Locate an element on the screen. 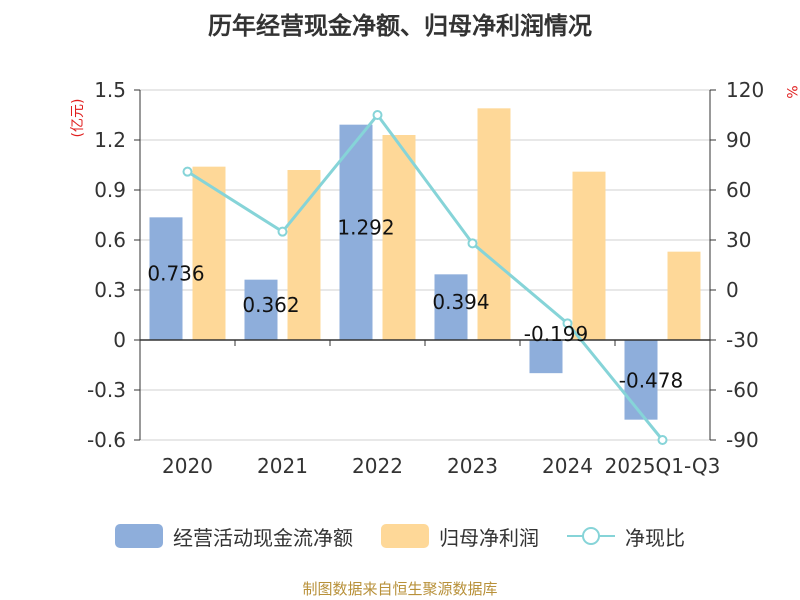 The width and height of the screenshot is (800, 600). data-label-cashflow: -0.478 is located at coordinates (651, 381).